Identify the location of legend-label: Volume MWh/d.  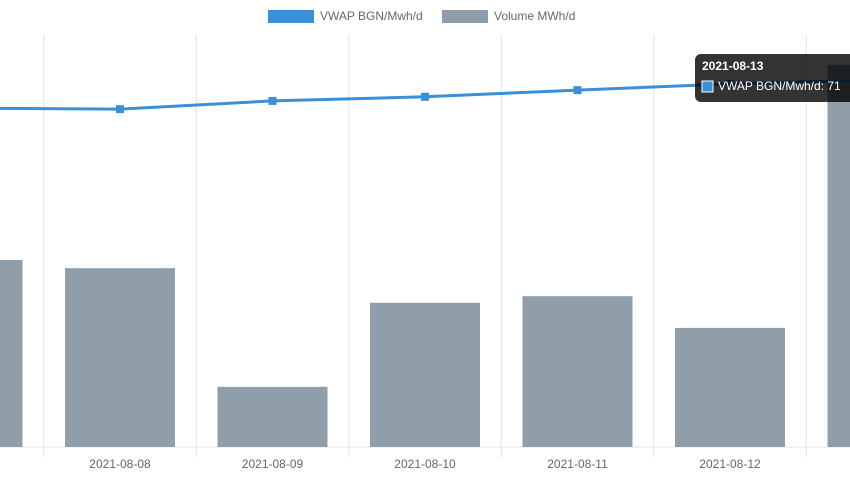
(534, 16).